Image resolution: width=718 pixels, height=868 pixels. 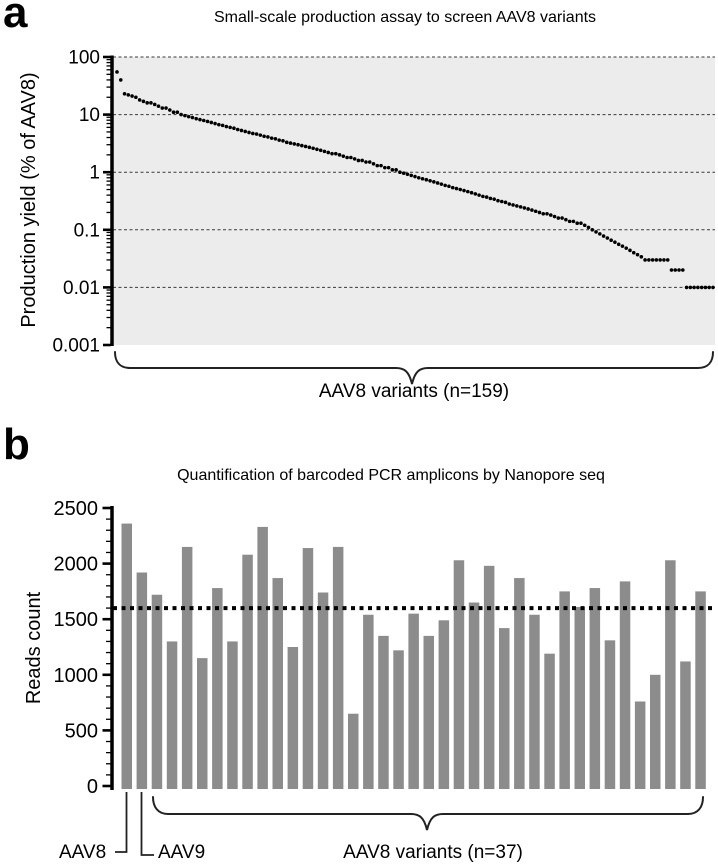 I want to click on svg-text: 0.01, so click(x=81, y=288).